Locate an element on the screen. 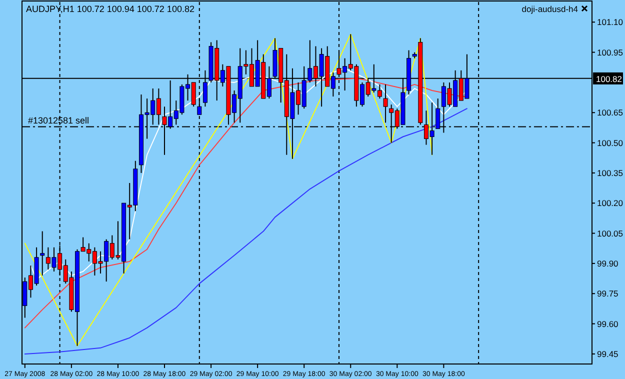 The image size is (625, 379). annotation: doji-audusd-h4 is located at coordinates (550, 9).